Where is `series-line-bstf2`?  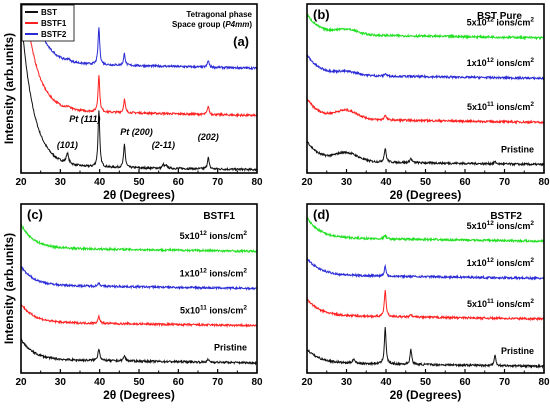 series-line-bstf2 is located at coordinates (139, 37).